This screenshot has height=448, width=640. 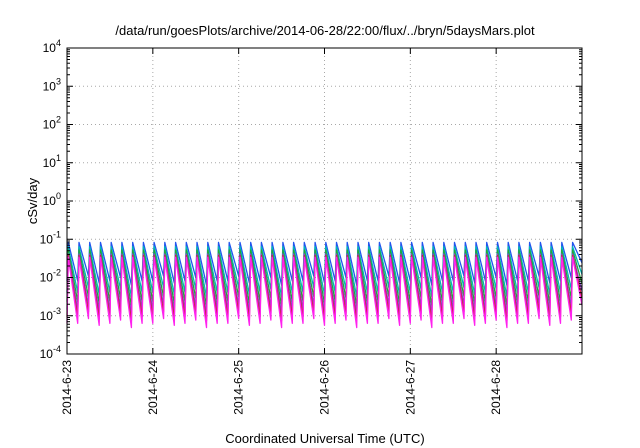 What do you see at coordinates (50, 314) in the screenshot?
I see `y-tick-label: 10⁻³` at bounding box center [50, 314].